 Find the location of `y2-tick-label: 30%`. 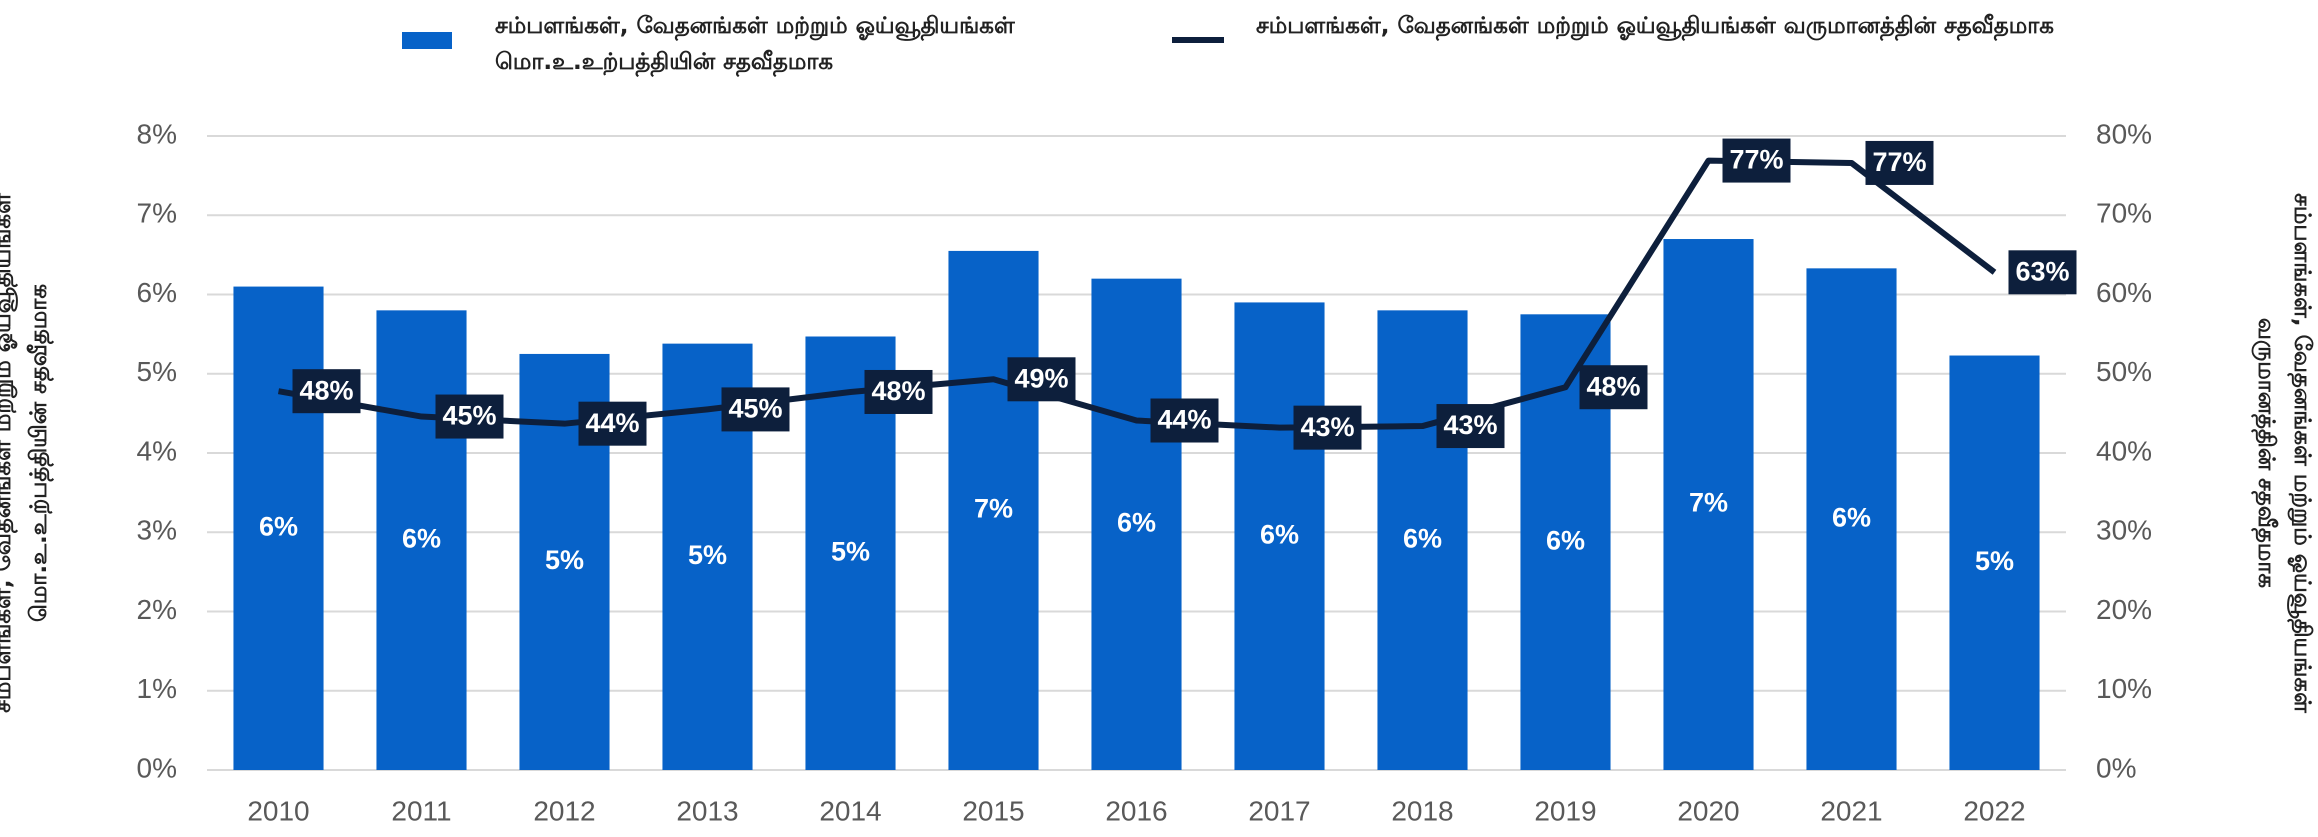

y2-tick-label: 30% is located at coordinates (2124, 530).